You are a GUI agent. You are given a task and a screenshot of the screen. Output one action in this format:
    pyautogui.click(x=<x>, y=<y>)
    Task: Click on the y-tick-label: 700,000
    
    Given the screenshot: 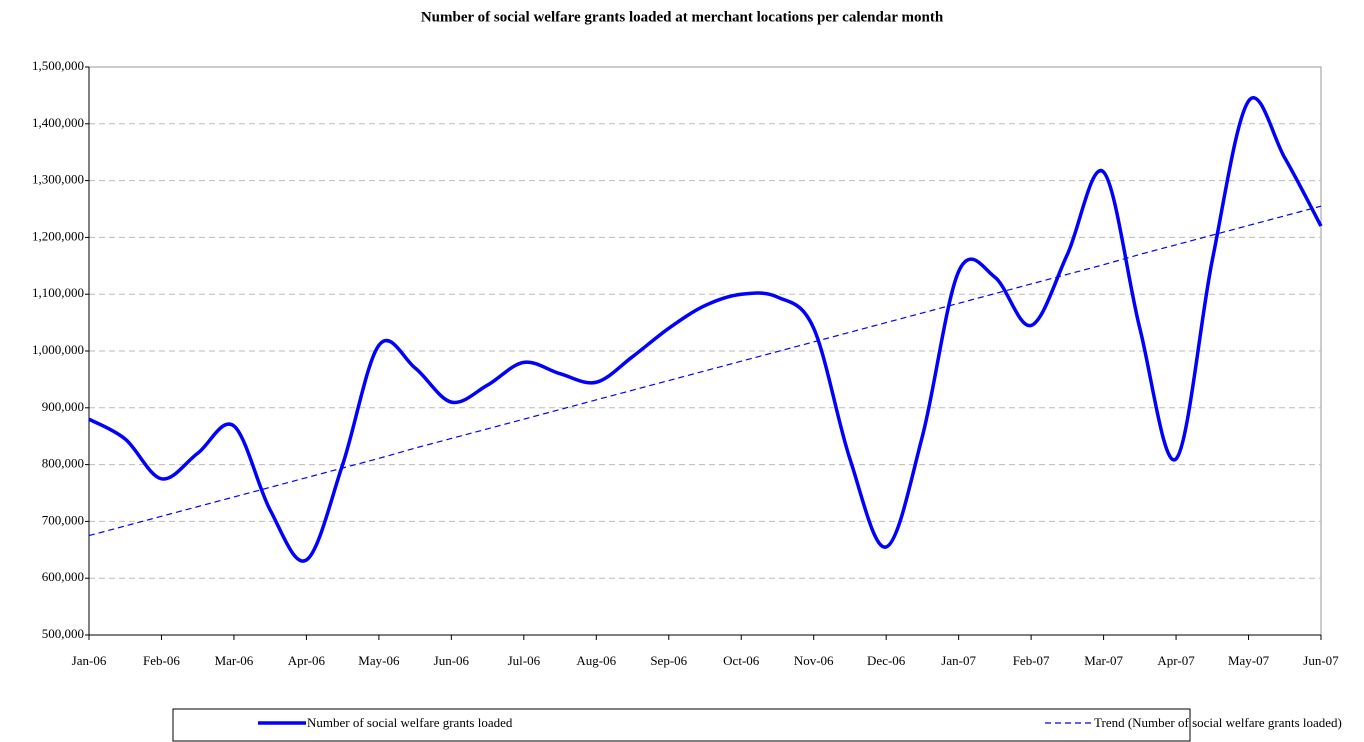 What is the action you would take?
    pyautogui.click(x=63, y=519)
    